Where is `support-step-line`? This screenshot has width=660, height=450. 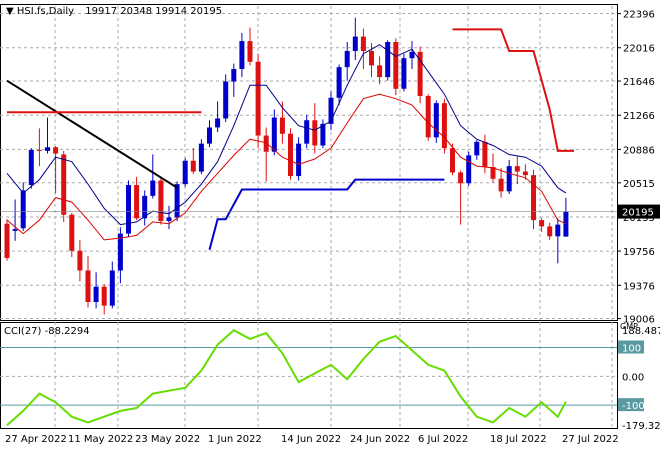
support-step-line is located at coordinates (326, 214).